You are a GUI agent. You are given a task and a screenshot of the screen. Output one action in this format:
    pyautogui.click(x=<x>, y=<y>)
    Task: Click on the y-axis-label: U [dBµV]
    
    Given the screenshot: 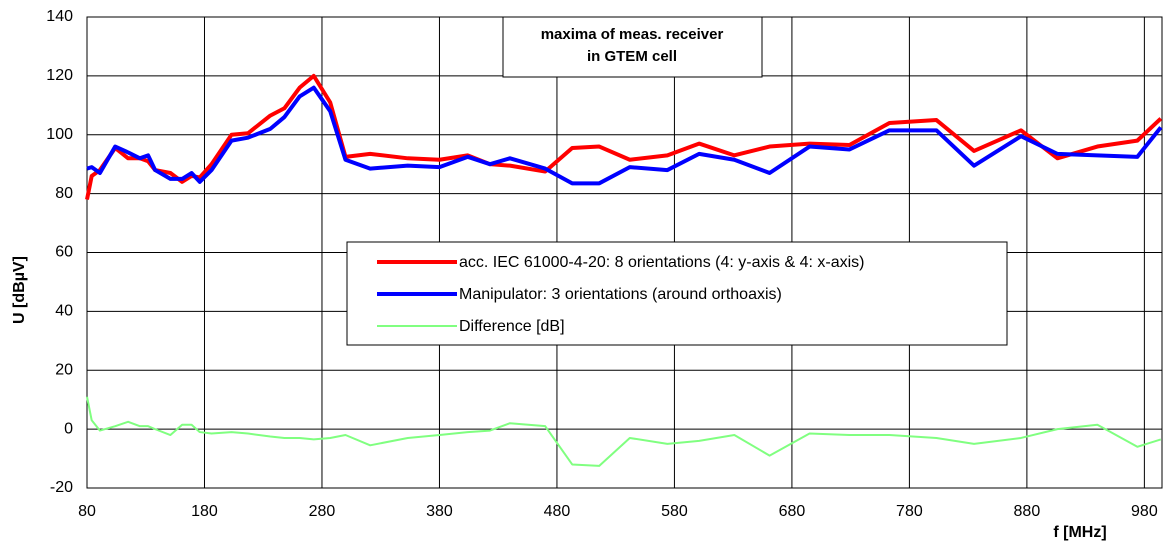 What is the action you would take?
    pyautogui.click(x=19, y=290)
    